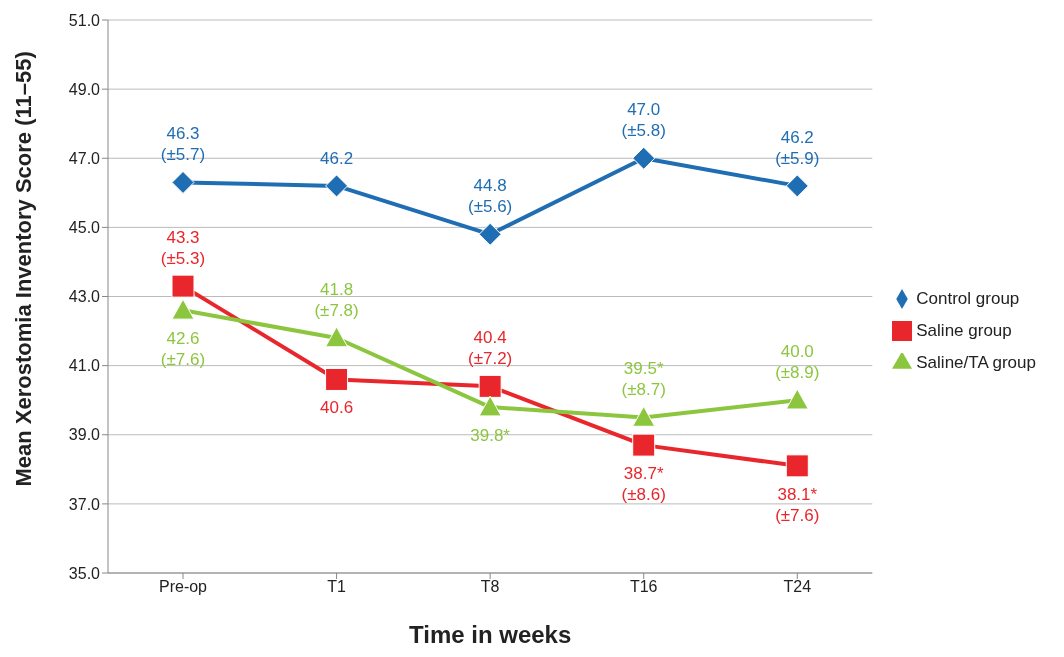  What do you see at coordinates (643, 120) in the screenshot?
I see `data-label: 47.0 (±5.8)` at bounding box center [643, 120].